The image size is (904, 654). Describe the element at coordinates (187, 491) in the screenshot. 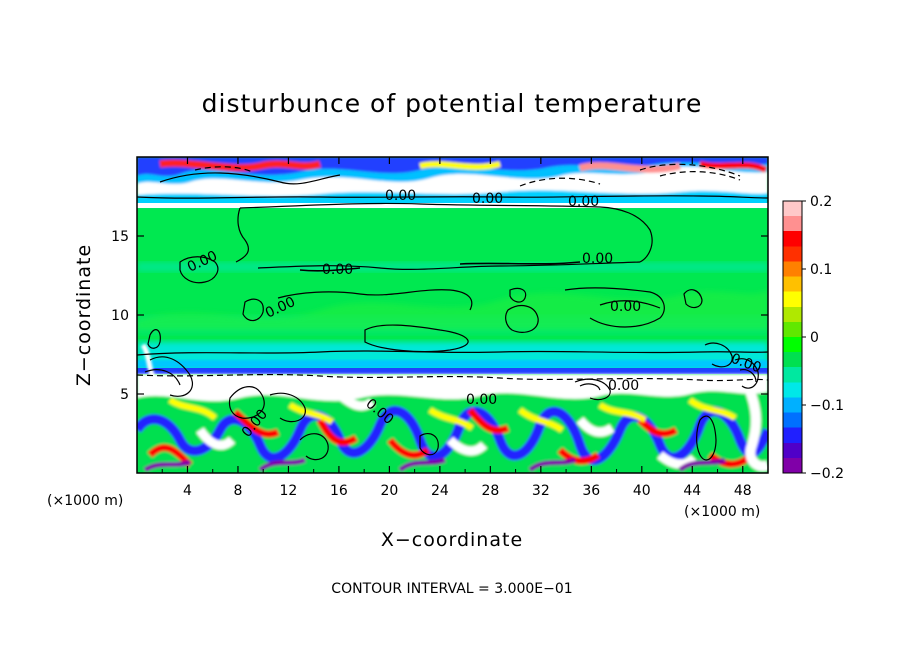

I see `x-tick-label: 4` at that location.